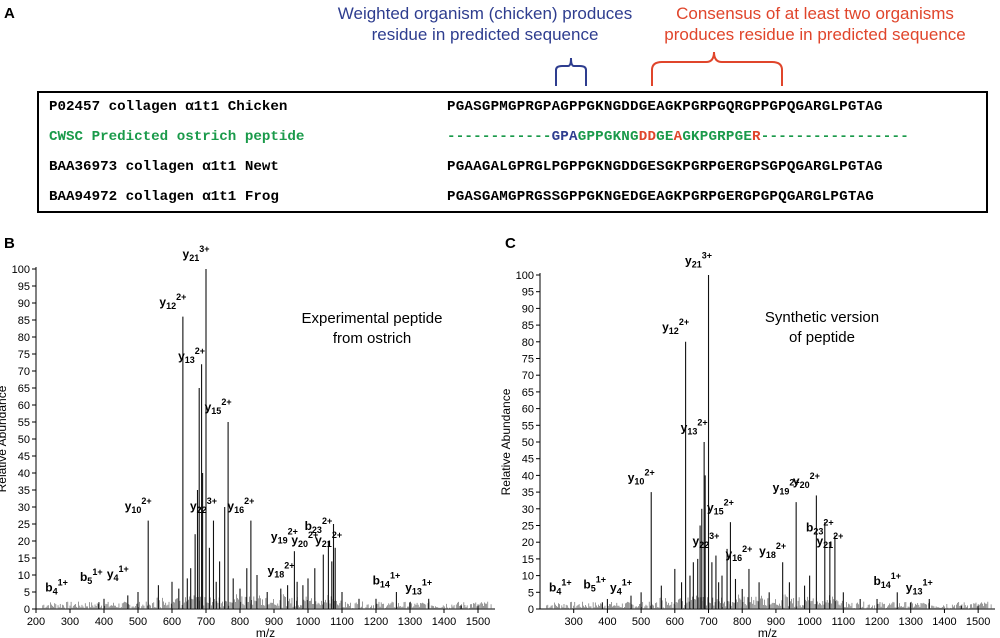 The image size is (1000, 638). I want to click on y-tick-label: 80, so click(24, 338).